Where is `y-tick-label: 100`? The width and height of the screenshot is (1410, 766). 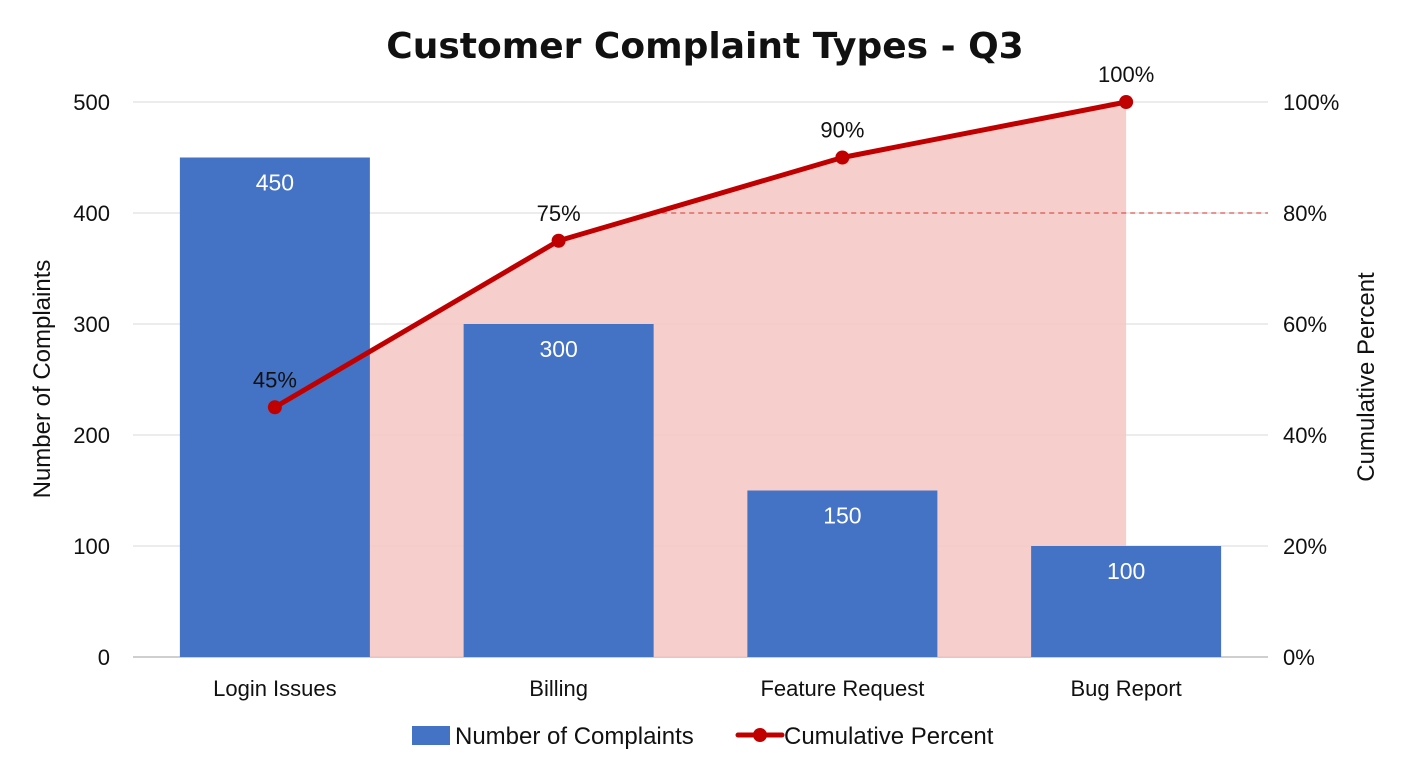 y-tick-label: 100 is located at coordinates (91, 546).